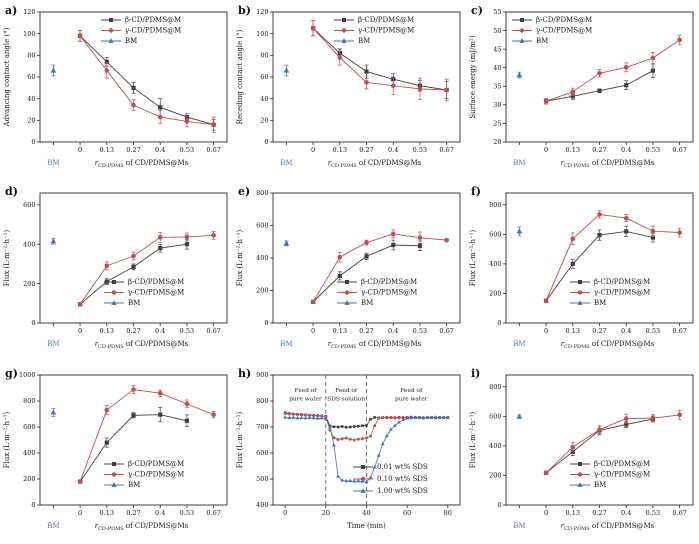 Image resolution: width=699 pixels, height=544 pixels. I want to click on svg-text: Feed of, so click(411, 391).